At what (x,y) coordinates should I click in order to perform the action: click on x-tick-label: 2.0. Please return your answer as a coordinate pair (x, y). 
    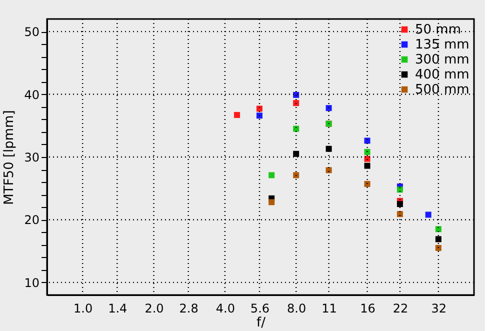
    Looking at the image, I should click on (154, 309).